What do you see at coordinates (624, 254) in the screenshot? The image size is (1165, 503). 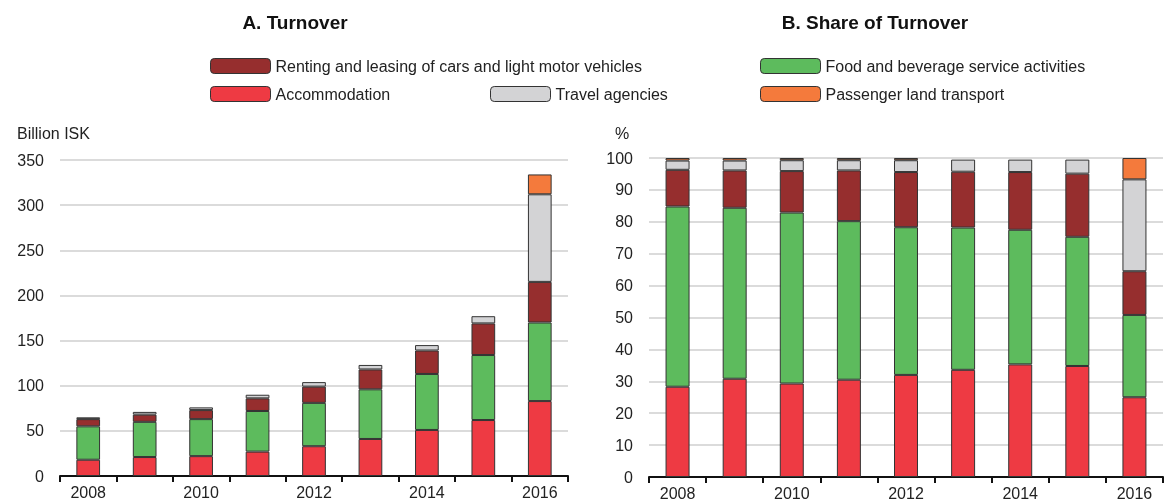 I see `y-tick-label: 70` at bounding box center [624, 254].